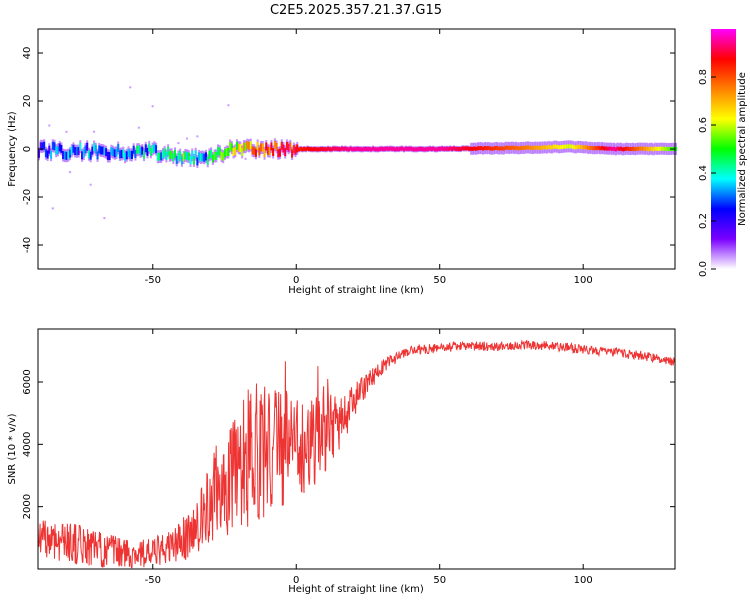 This screenshot has height=600, width=750. I want to click on x-tick-label: -50, so click(153, 580).